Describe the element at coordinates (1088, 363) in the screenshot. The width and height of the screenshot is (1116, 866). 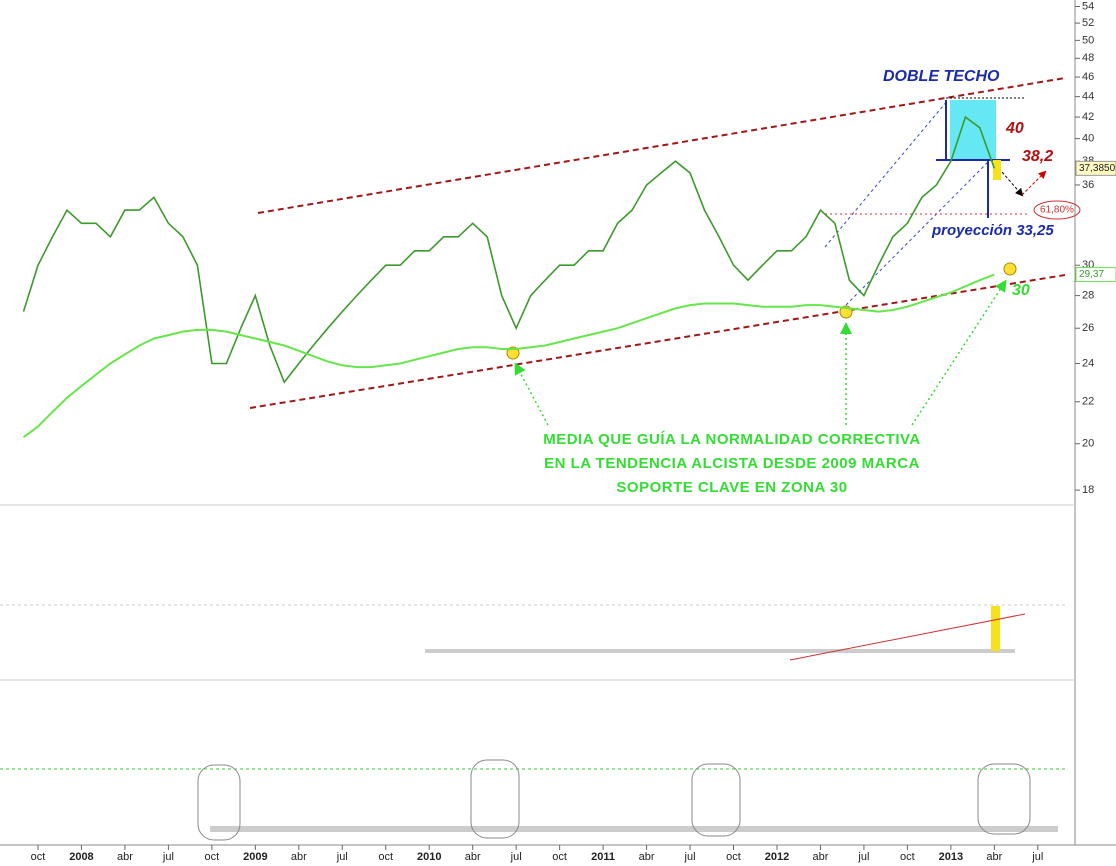
I see `y-tick-label: 24` at that location.